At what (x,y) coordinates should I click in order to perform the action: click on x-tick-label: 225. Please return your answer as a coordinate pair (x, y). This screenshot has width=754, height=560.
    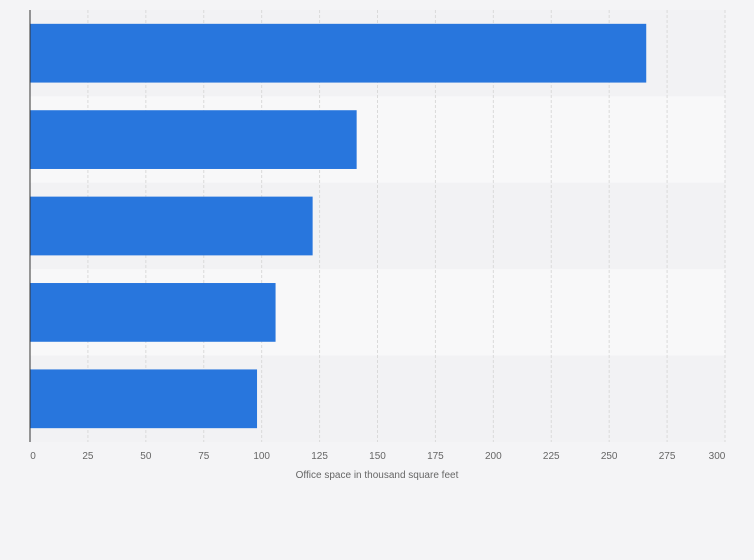
    Looking at the image, I should click on (551, 456).